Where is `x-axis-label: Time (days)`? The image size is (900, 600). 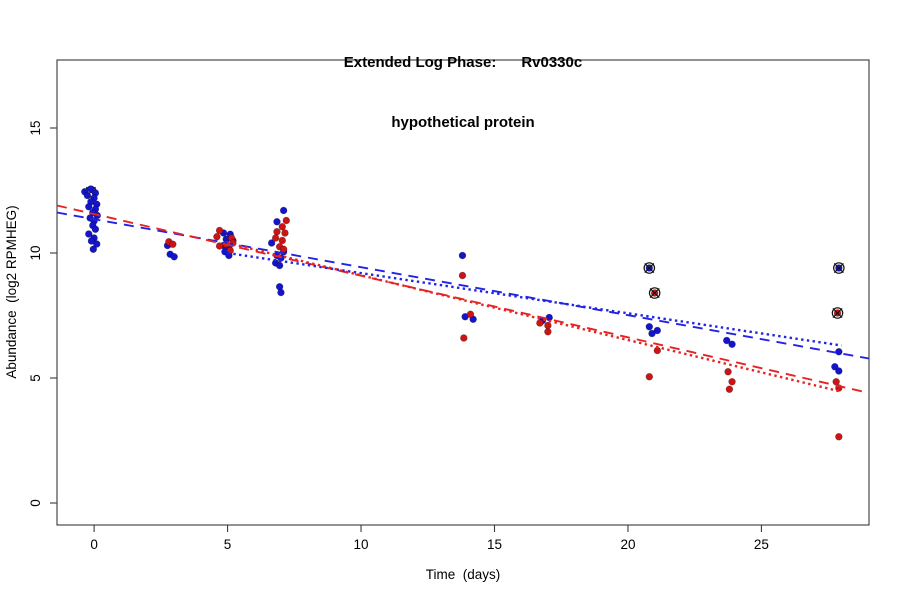
x-axis-label: Time (days) is located at coordinates (463, 574).